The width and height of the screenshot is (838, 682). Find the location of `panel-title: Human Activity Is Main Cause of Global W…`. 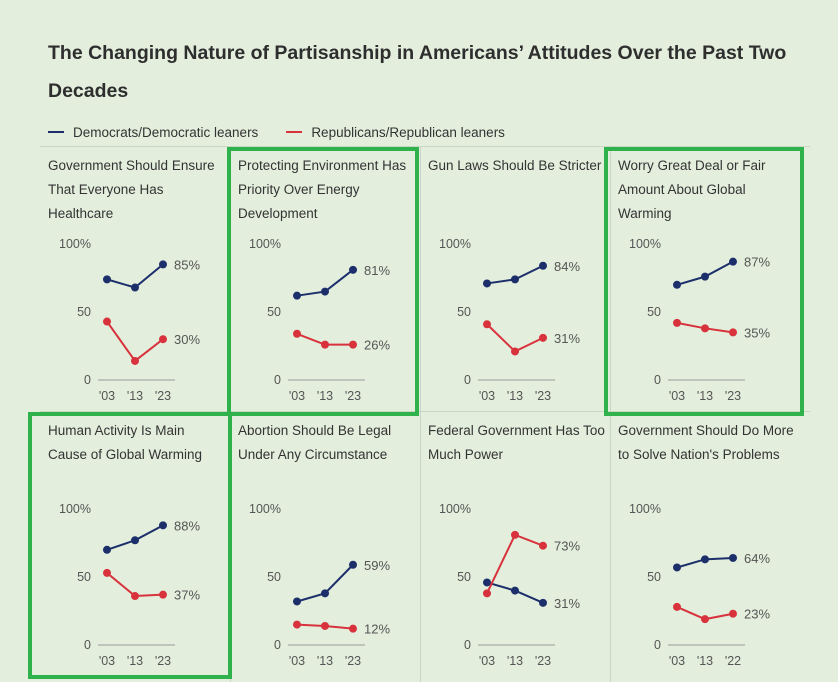

panel-title: Human Activity Is Main Cause of Global W… is located at coordinates (125, 442).